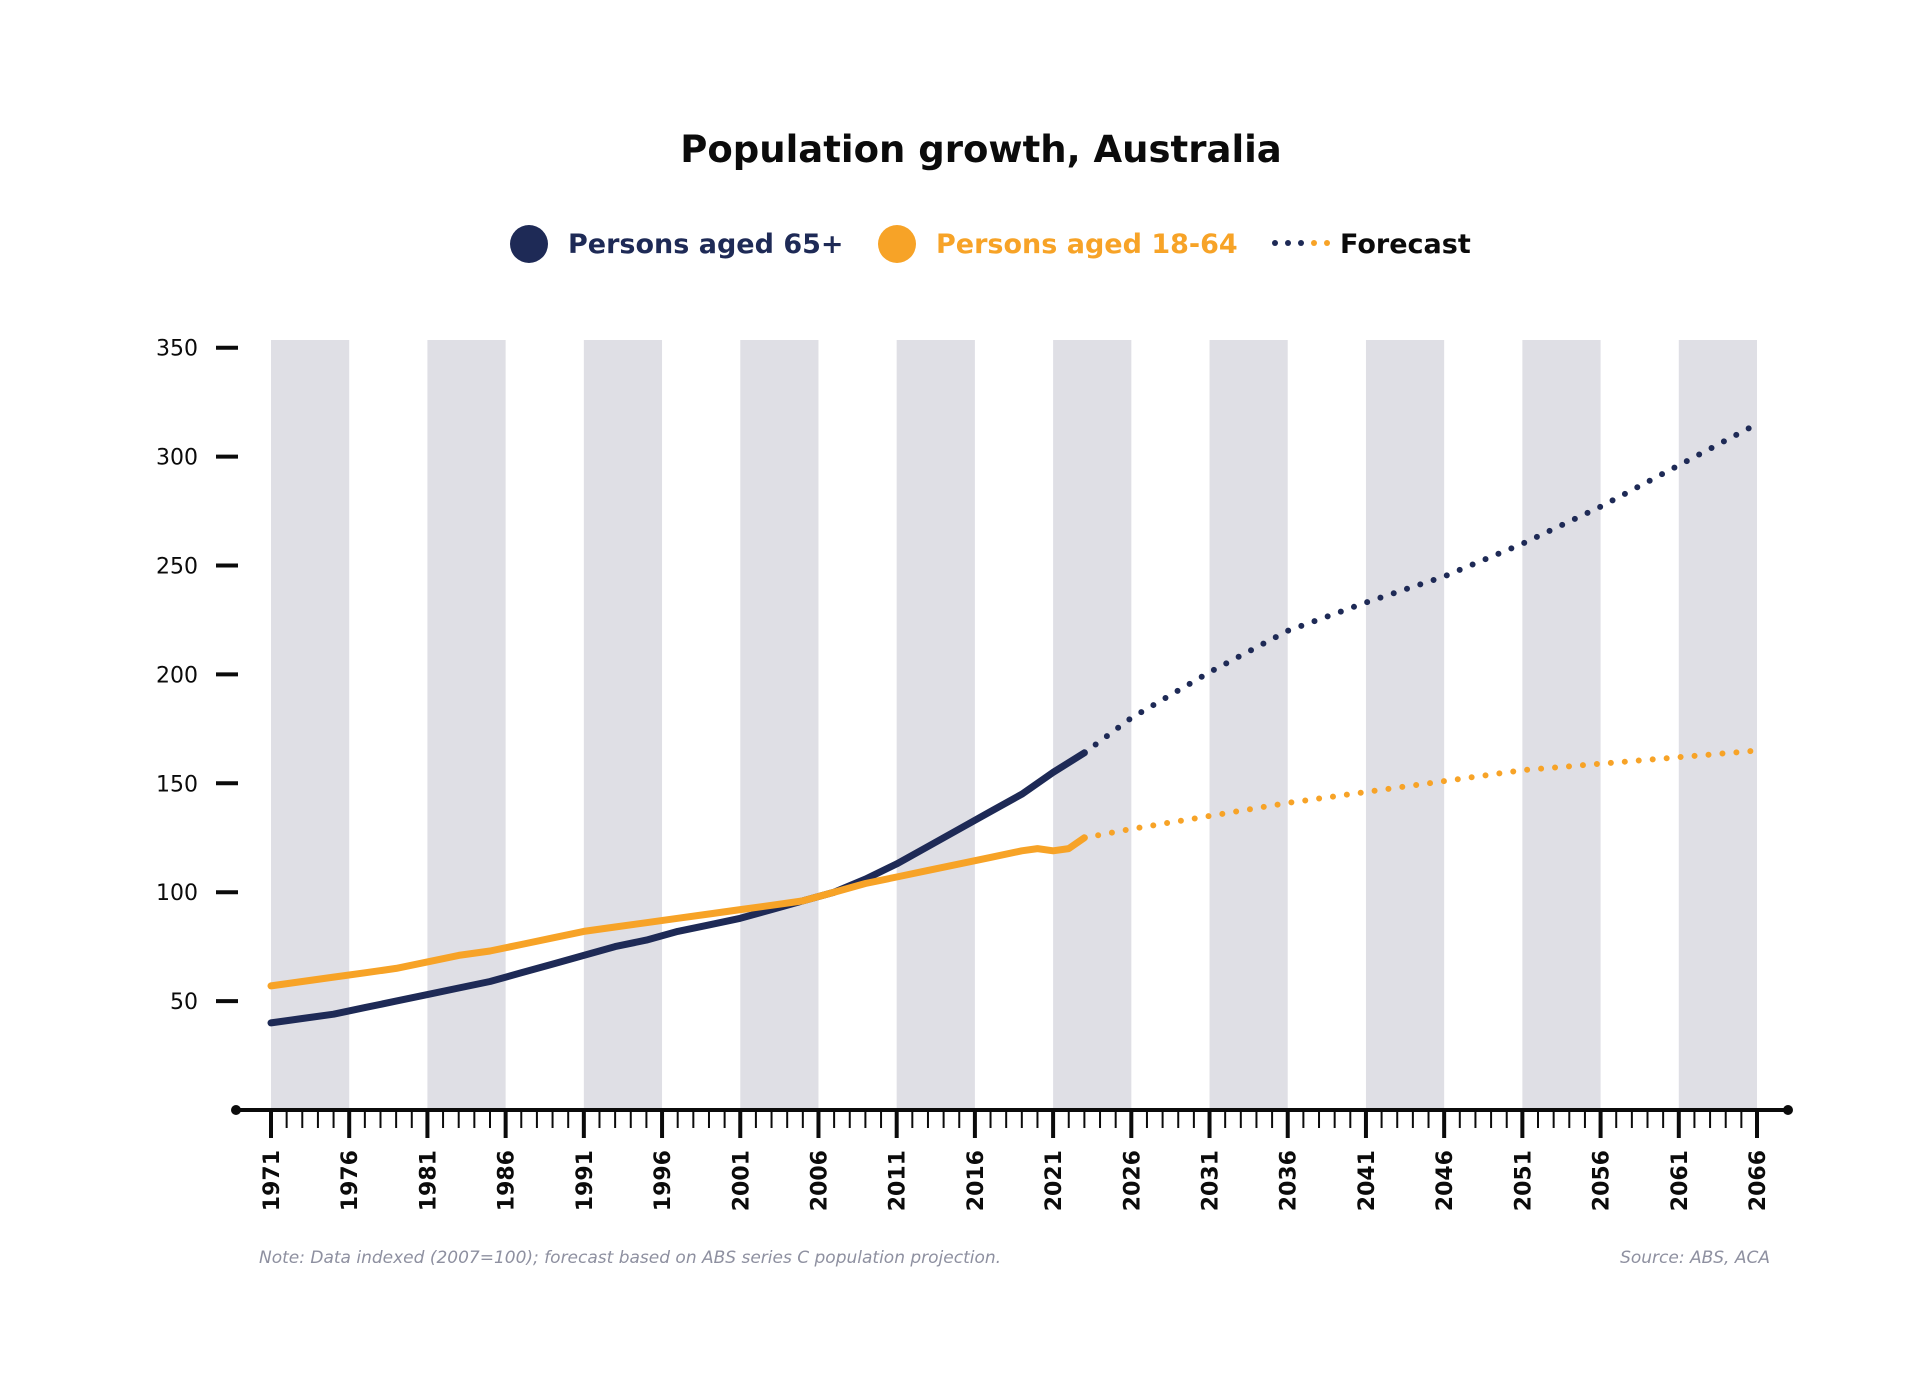 This screenshot has width=1920, height=1396. I want to click on x-axis-start-dot, so click(236, 1110).